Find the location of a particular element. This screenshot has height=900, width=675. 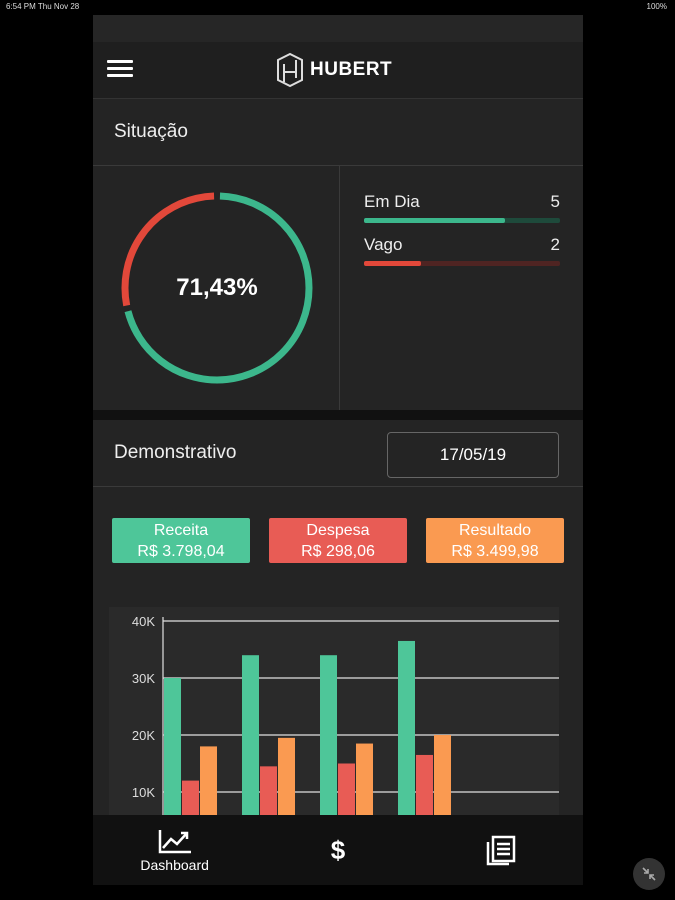

y-tick-label: 30K is located at coordinates (143, 678).